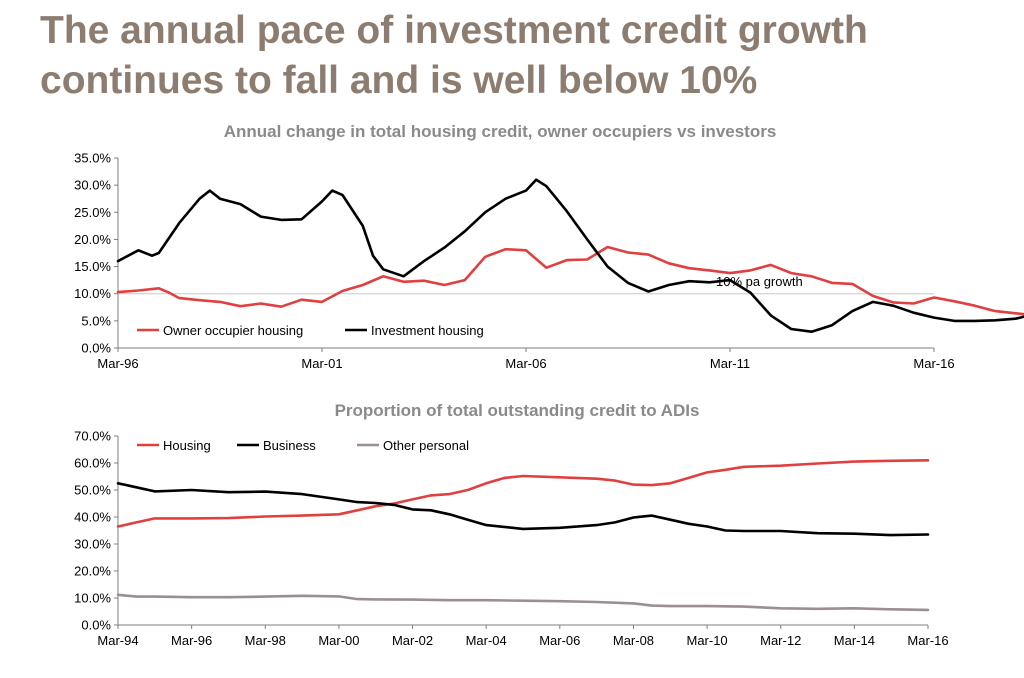 The image size is (1024, 678). What do you see at coordinates (426, 445) in the screenshot?
I see `legend-label-other-personal: Other personal` at bounding box center [426, 445].